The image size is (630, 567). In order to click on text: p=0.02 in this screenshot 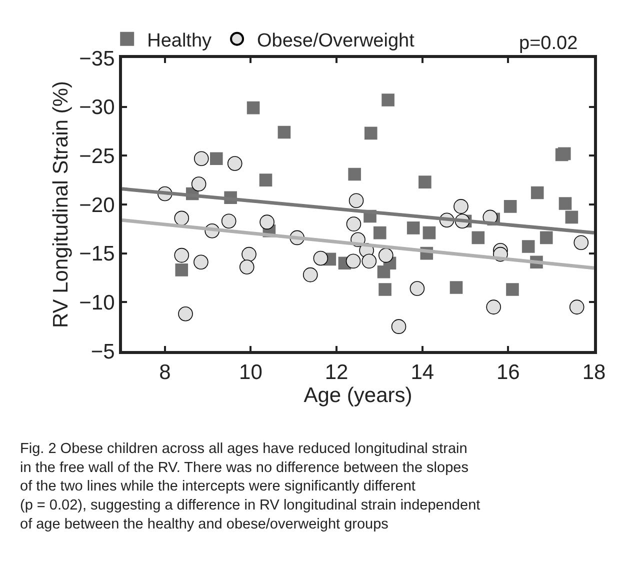, I will do `click(548, 43)`.